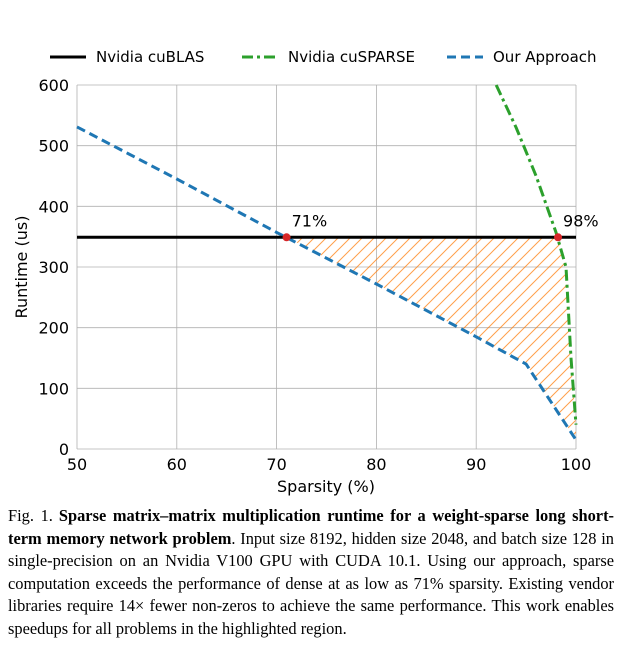  What do you see at coordinates (581, 220) in the screenshot?
I see `annotation-label-1: 98%` at bounding box center [581, 220].